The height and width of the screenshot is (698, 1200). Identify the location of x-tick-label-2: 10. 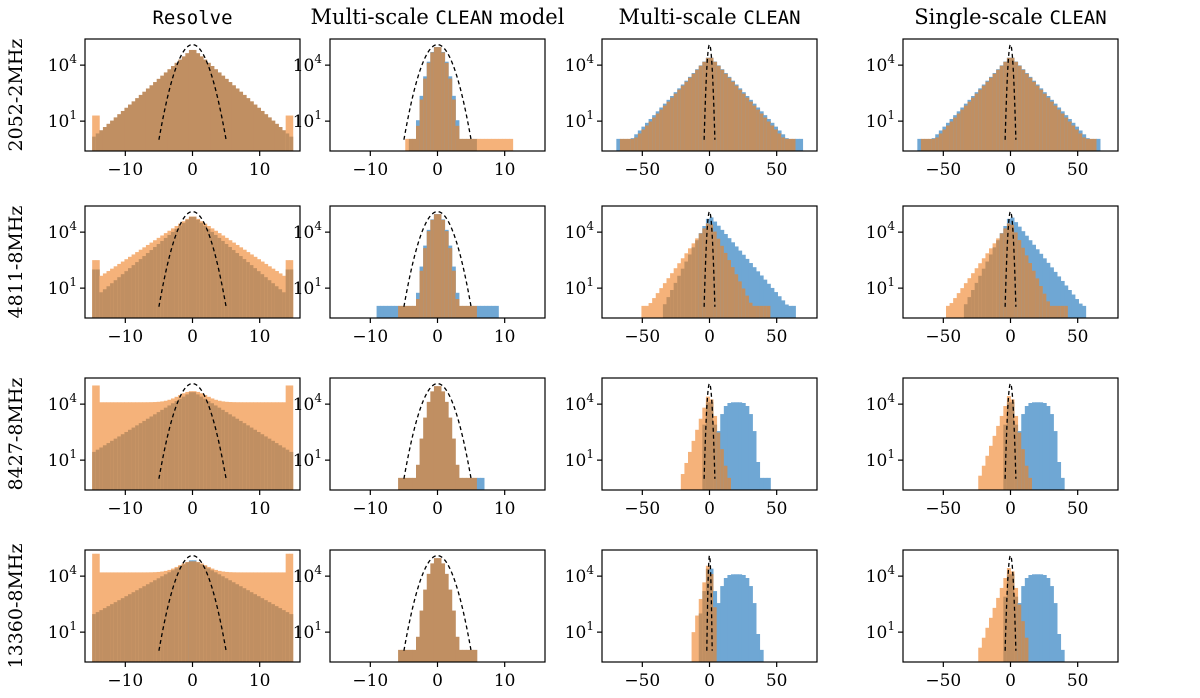
(260, 509).